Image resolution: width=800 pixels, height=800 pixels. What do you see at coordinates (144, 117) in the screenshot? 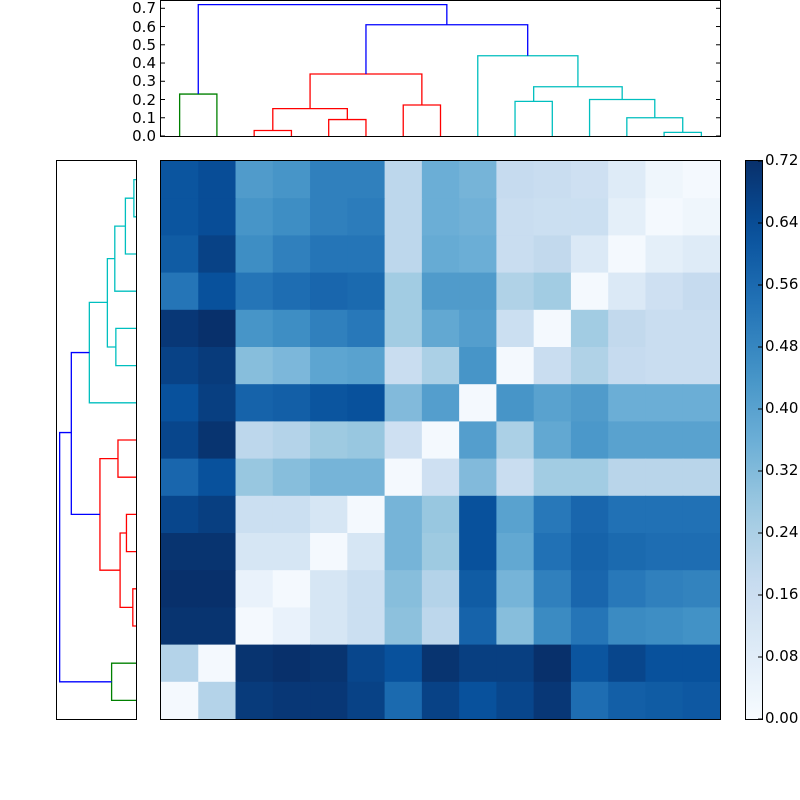
I see `top-dendrogram-tick-label: 0.1` at bounding box center [144, 117].